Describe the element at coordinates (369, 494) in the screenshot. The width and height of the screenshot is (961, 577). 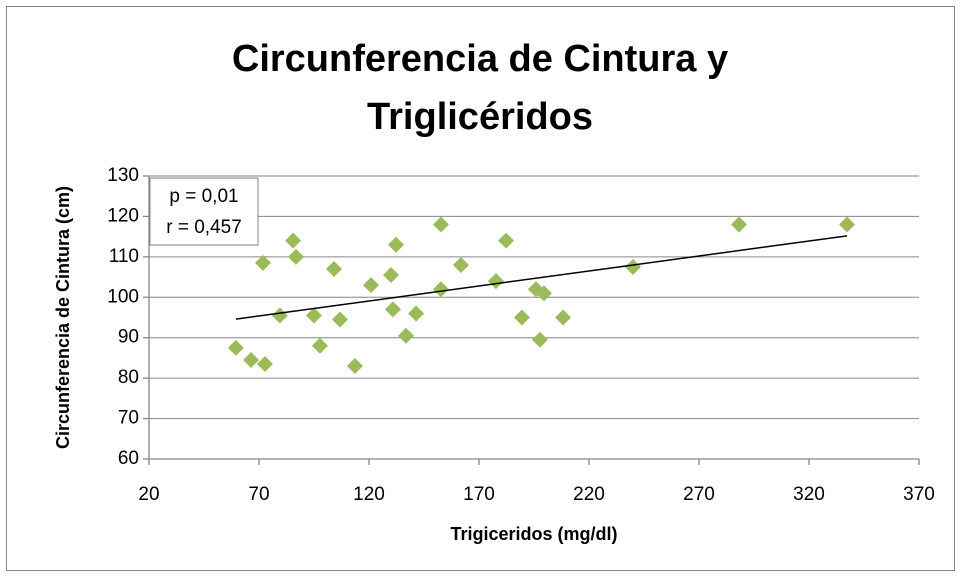
I see `x-tick-label: 120` at that location.